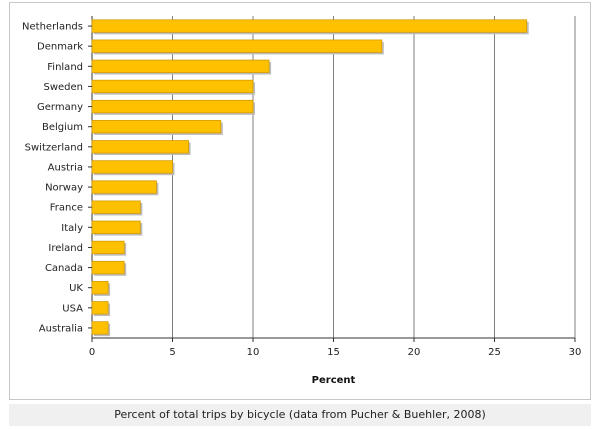  Describe the element at coordinates (494, 352) in the screenshot. I see `x-tick-label-25: 25` at that location.